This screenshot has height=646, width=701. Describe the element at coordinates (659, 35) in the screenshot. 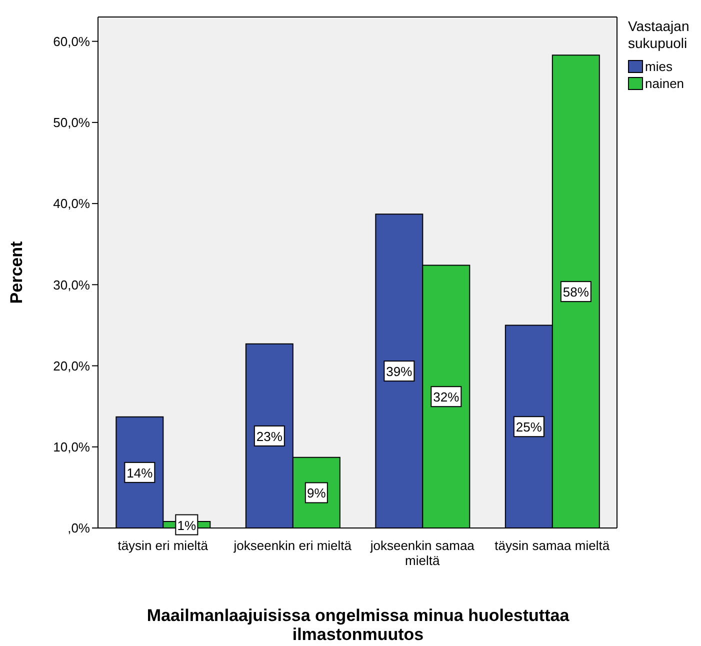

I see `legend-title: Vastaajan sukupuoli` at that location.